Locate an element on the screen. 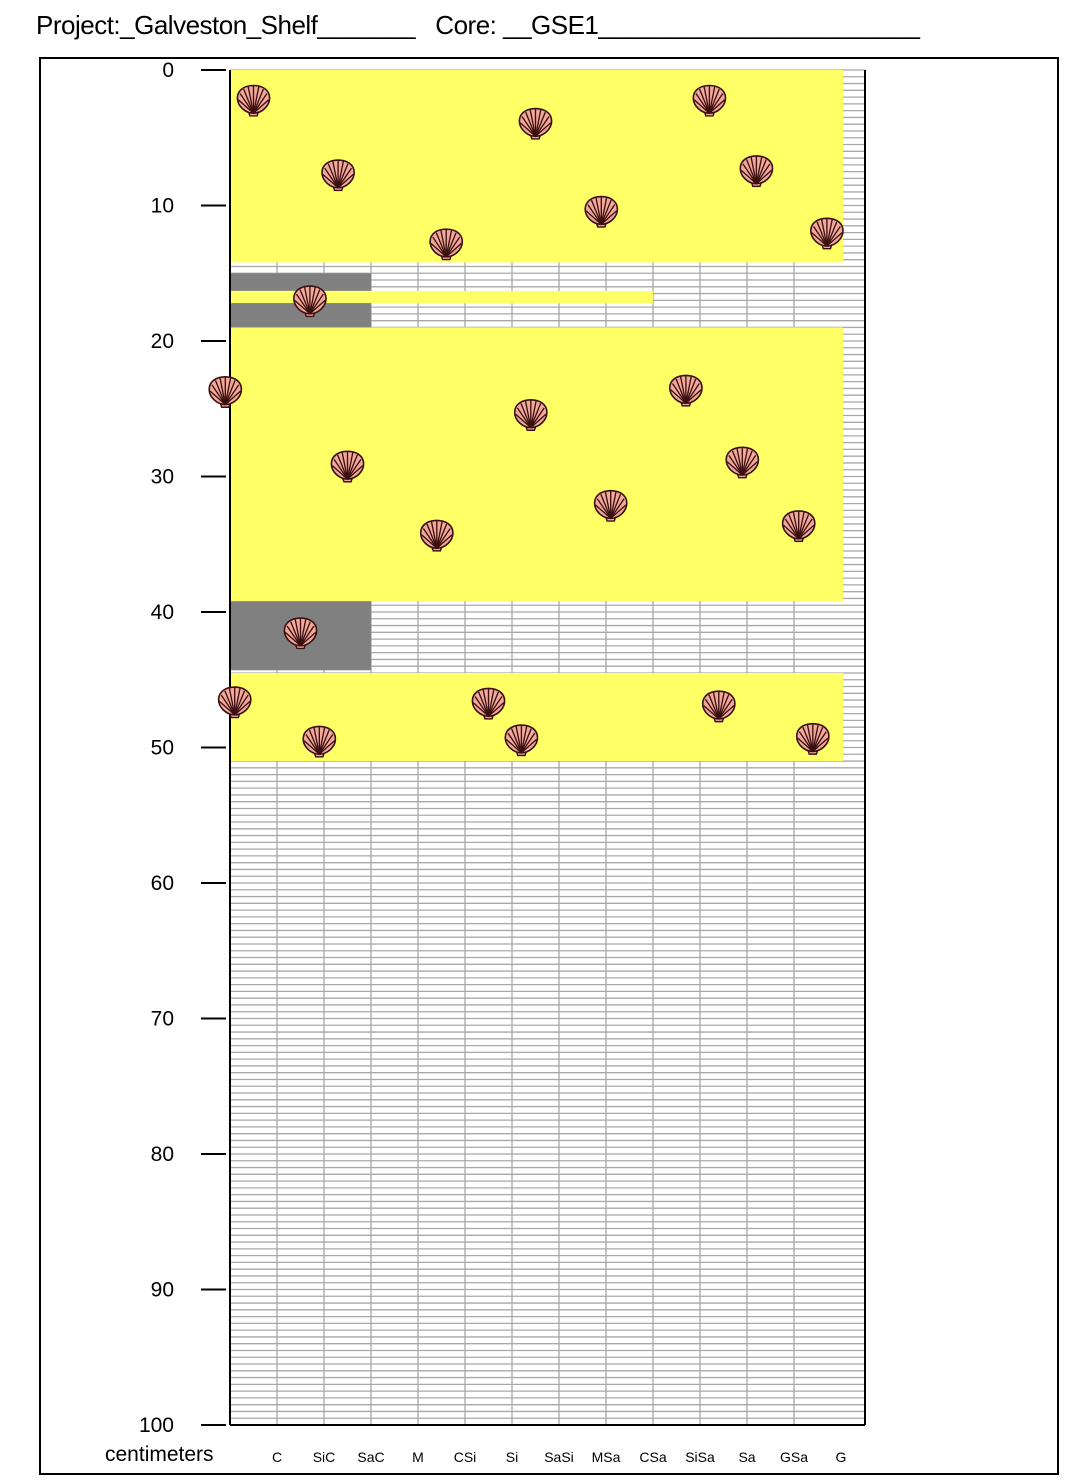  grain-size-label: G is located at coordinates (841, 1457).